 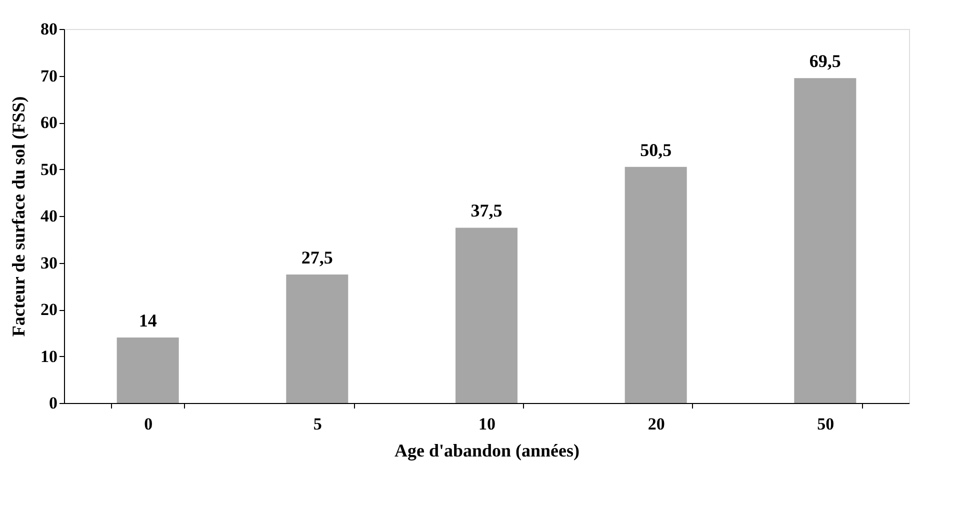 What do you see at coordinates (53, 403) in the screenshot?
I see `y-tick-label: 0` at bounding box center [53, 403].